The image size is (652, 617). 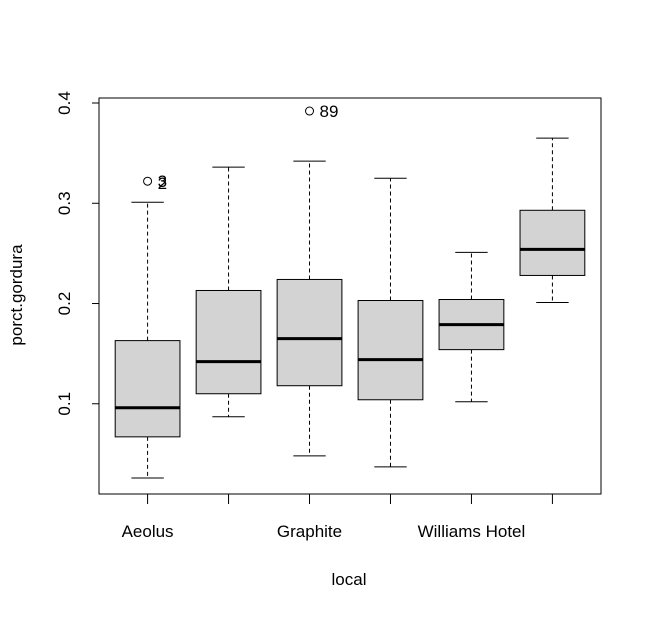 I want to click on y-tick-label: 0.2, so click(x=64, y=304).